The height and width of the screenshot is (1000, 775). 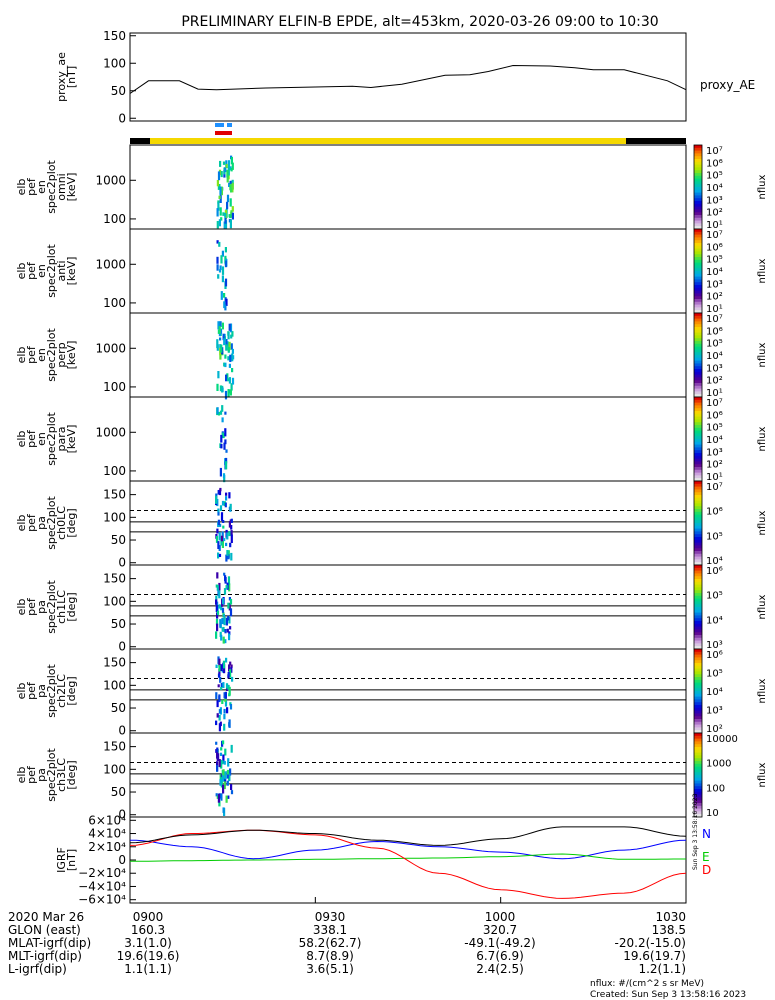 I want to click on xaxis-row-2-value-1: 58.2(62.7), so click(x=330, y=943).